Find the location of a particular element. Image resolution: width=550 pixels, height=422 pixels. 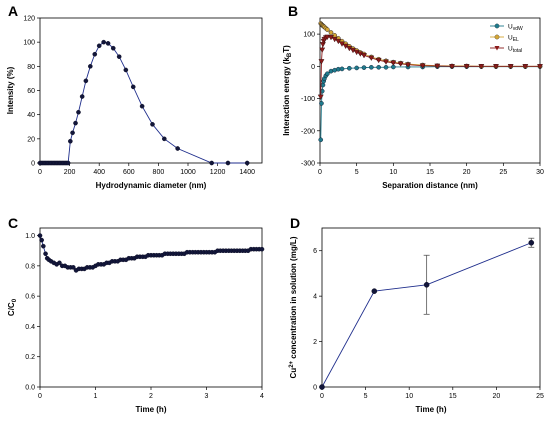

y-tick-label: -300 is located at coordinates (308, 164).